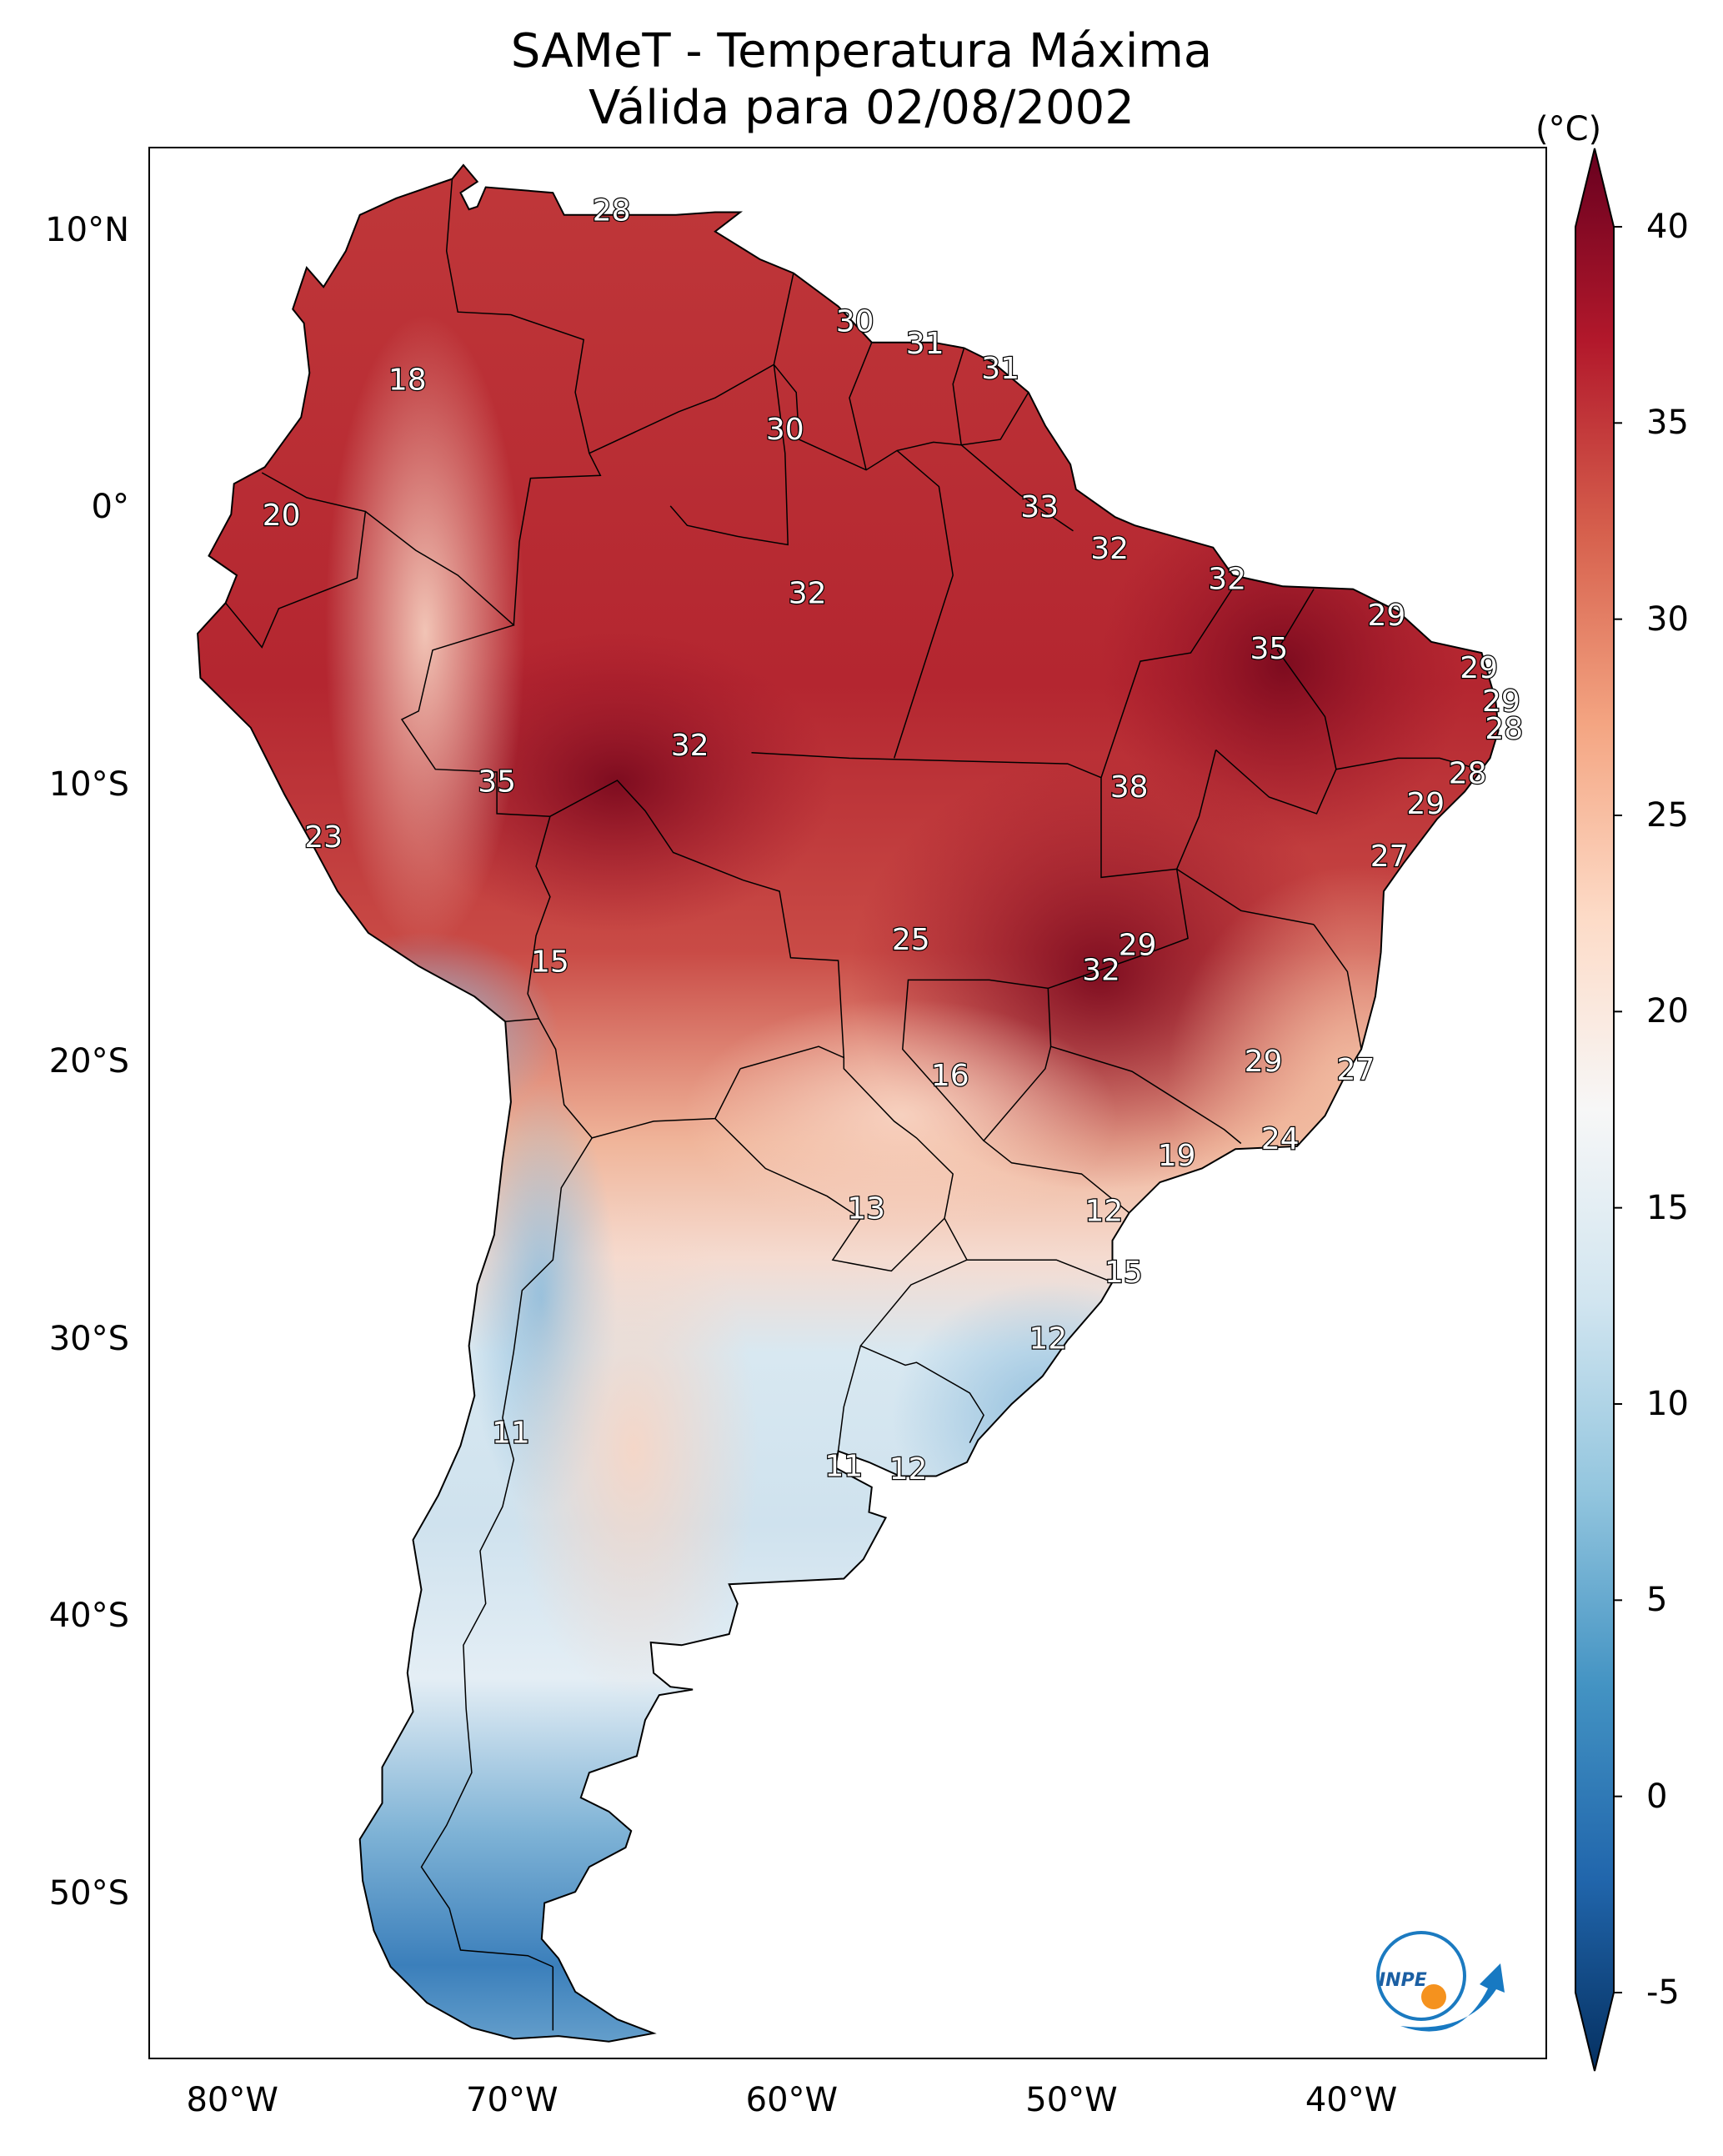 This screenshot has height=2156, width=1723. What do you see at coordinates (87, 229) in the screenshot?
I see `latitude-tick-label: 10°N` at bounding box center [87, 229].